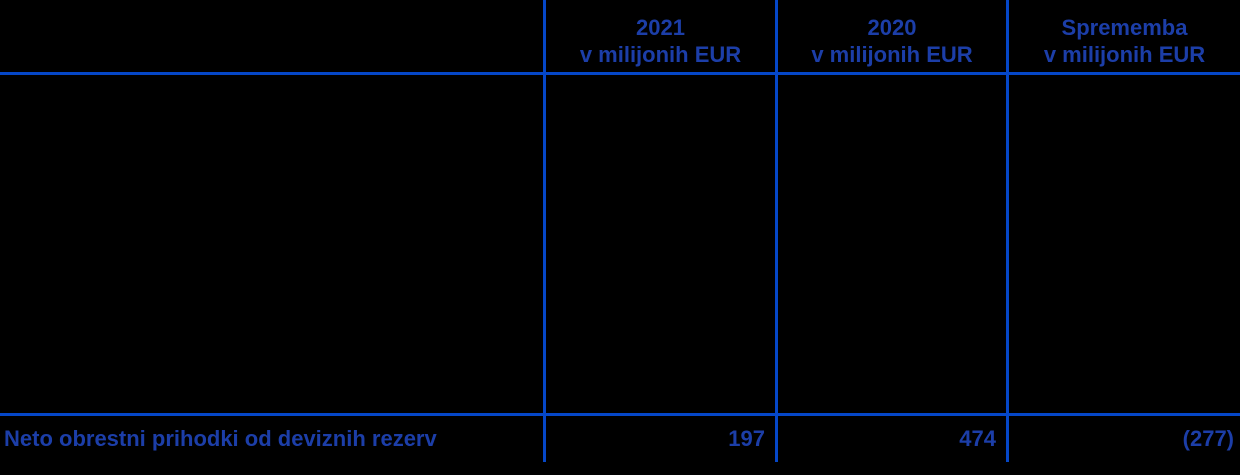 The height and width of the screenshot is (475, 1240). I want to click on body-spacer-col-2021, so click(659, 244).